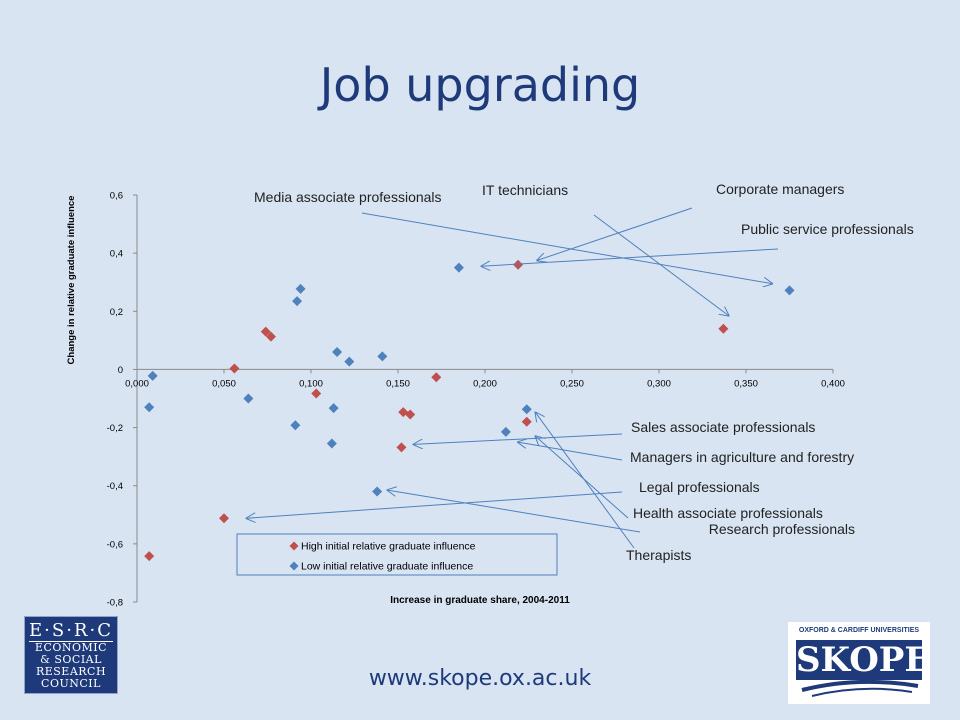 The image size is (960, 720). I want to click on annotation-label: Public service professionals, so click(827, 229).